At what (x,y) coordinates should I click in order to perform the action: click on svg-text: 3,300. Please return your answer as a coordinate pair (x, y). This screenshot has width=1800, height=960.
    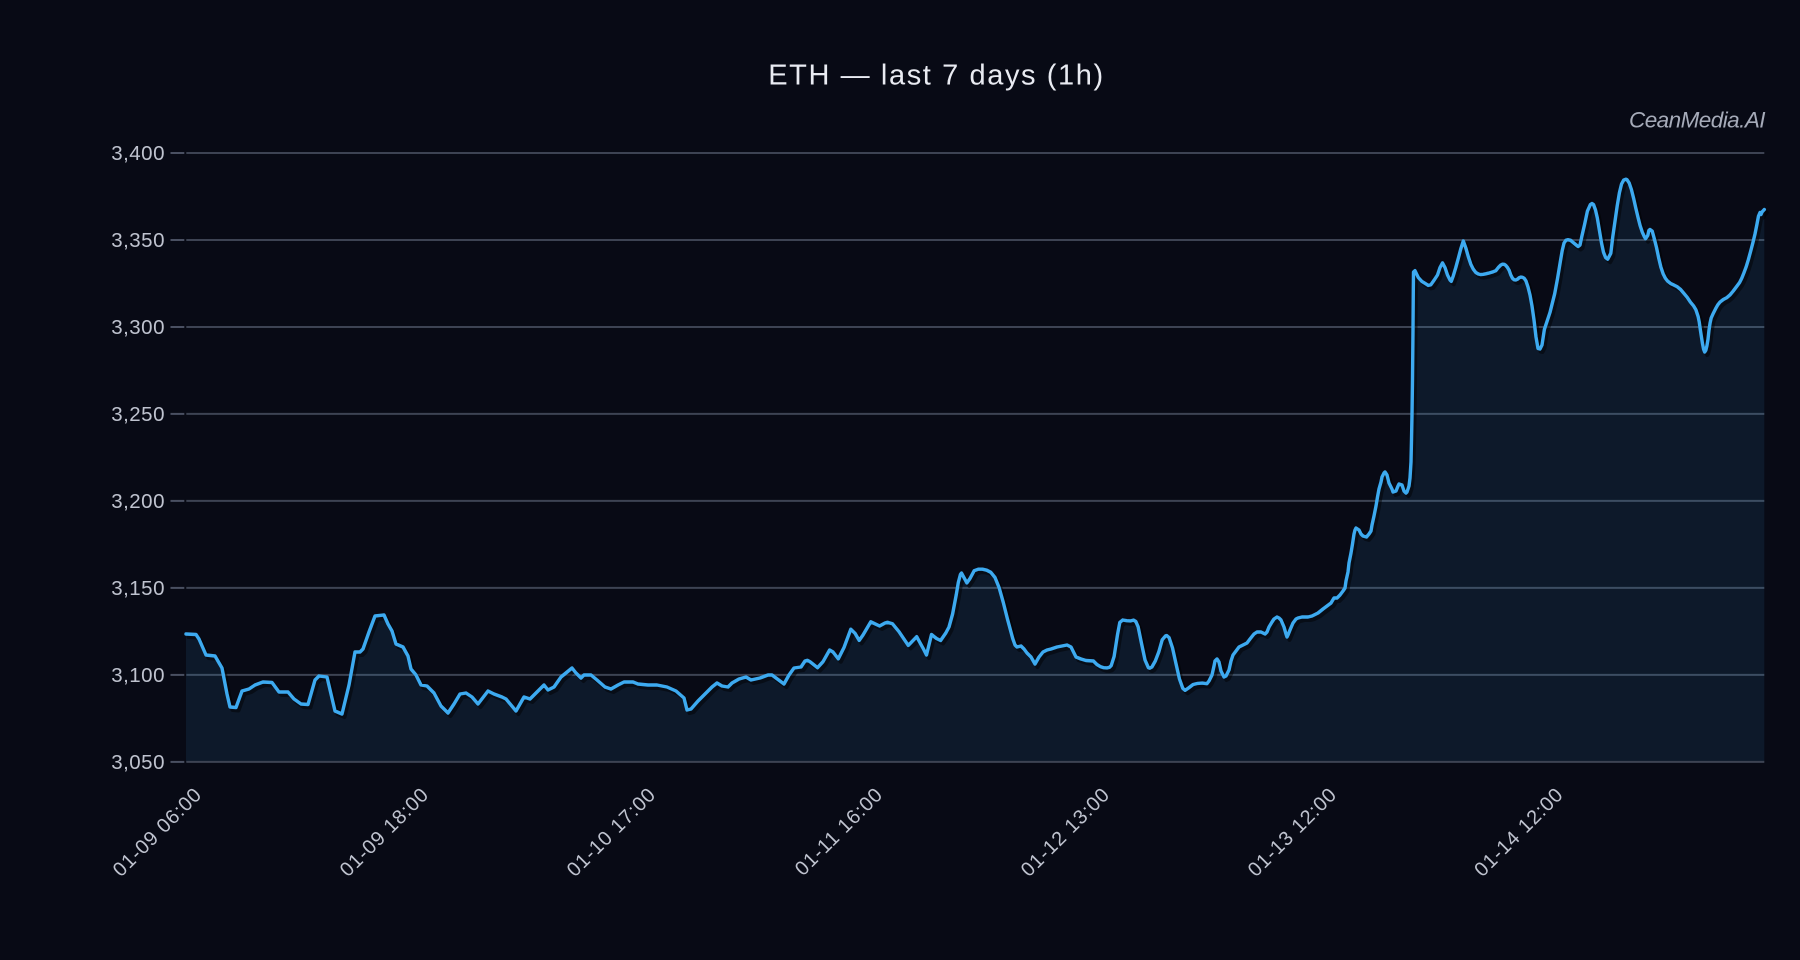
    Looking at the image, I should click on (138, 327).